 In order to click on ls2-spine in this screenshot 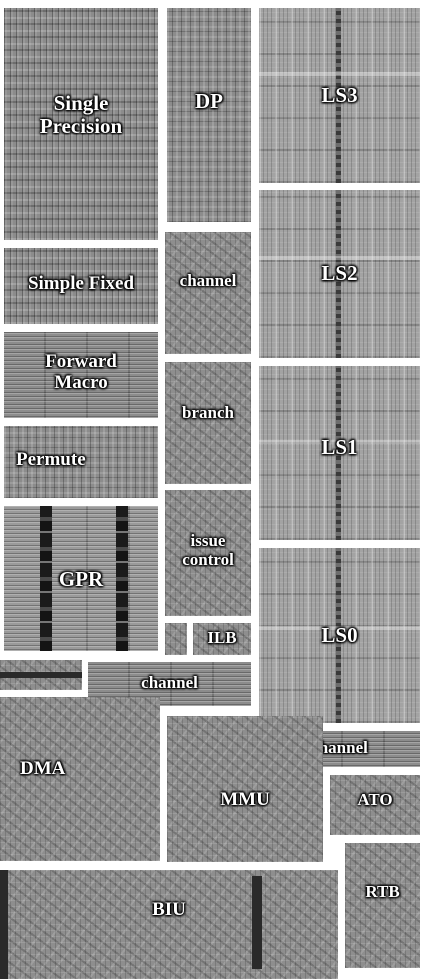, I will do `click(339, 274)`.